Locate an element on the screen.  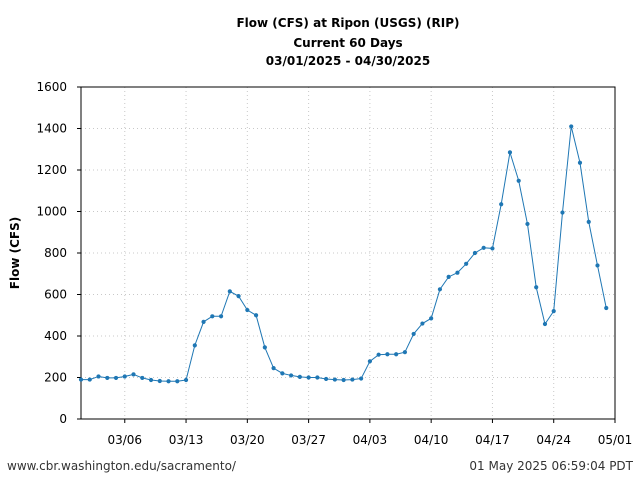
y-tick-label: 600 is located at coordinates (55, 295).